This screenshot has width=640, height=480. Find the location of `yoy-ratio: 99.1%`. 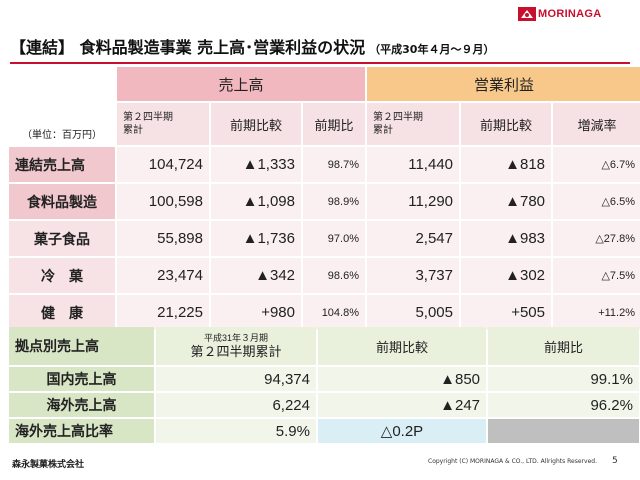

yoy-ratio: 99.1% is located at coordinates (563, 379).